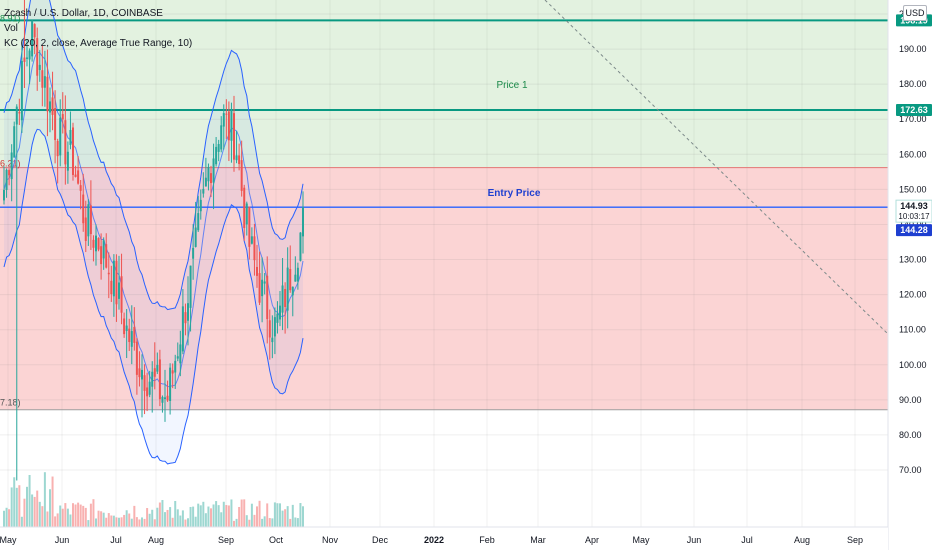  What do you see at coordinates (83, 13) in the screenshot?
I see `symbol-title: Zcash / U.S. Dollar, 1D, COINBASE` at bounding box center [83, 13].